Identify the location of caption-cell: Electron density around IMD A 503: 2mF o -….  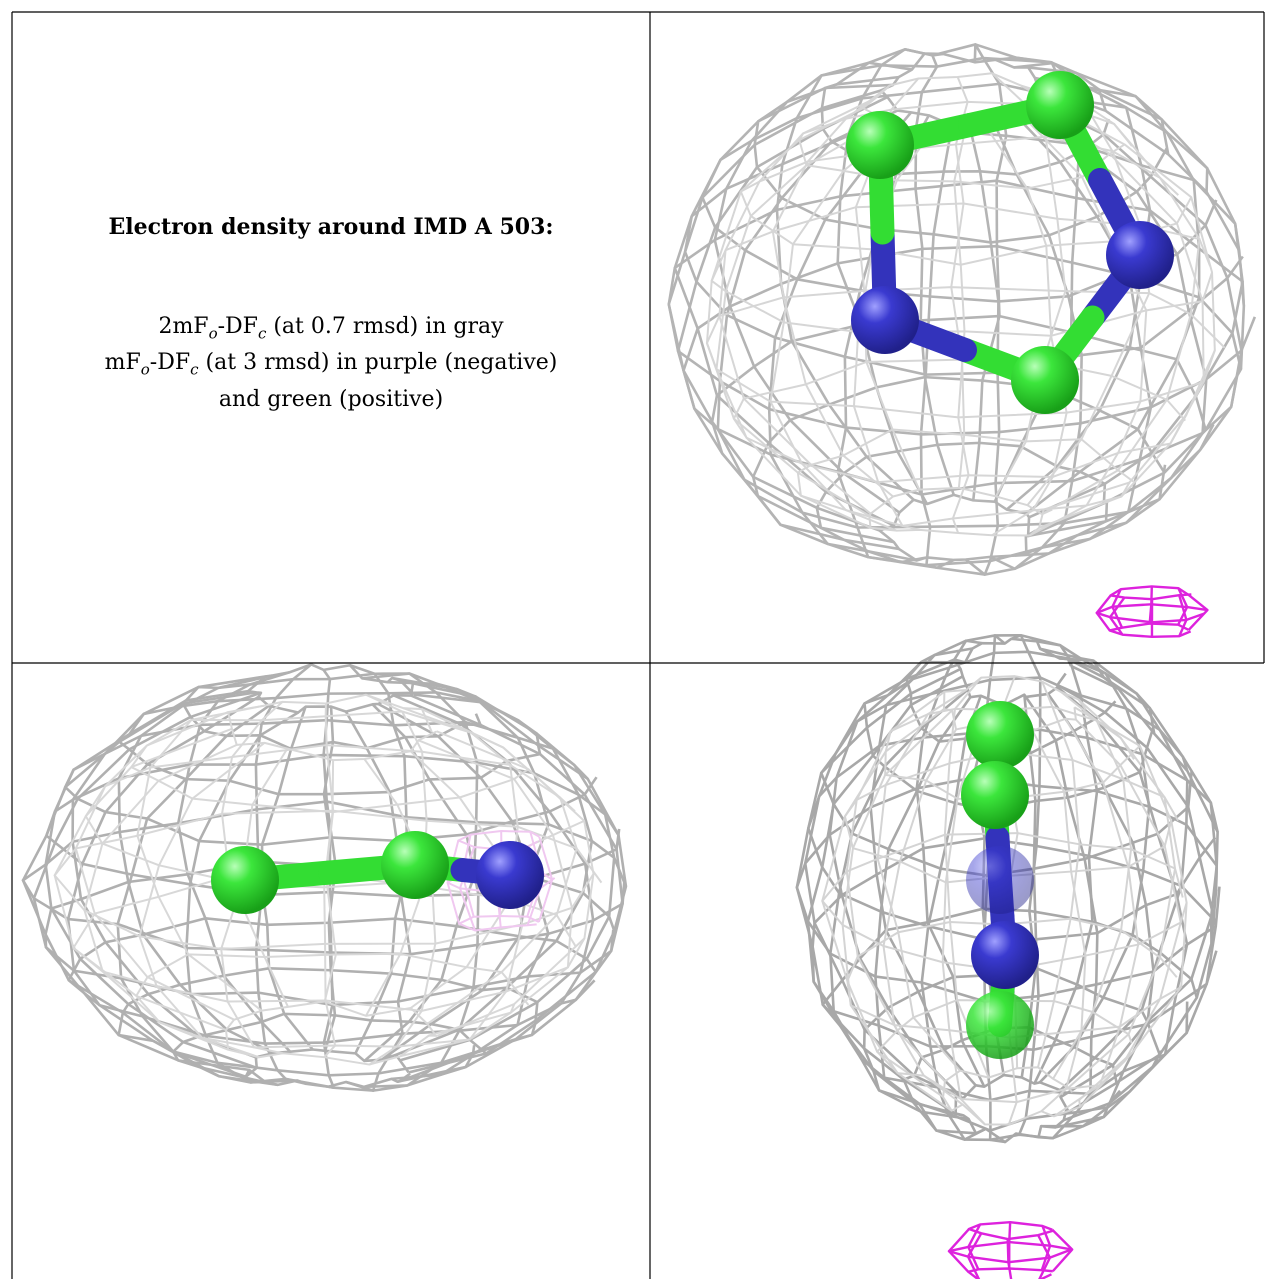
(331, 307).